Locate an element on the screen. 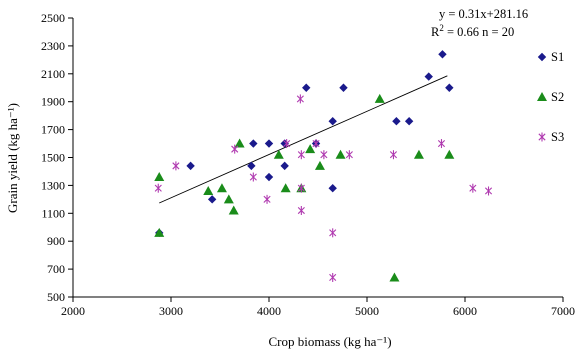 This screenshot has width=578, height=353. y-tick-label: 1900 is located at coordinates (53, 102).